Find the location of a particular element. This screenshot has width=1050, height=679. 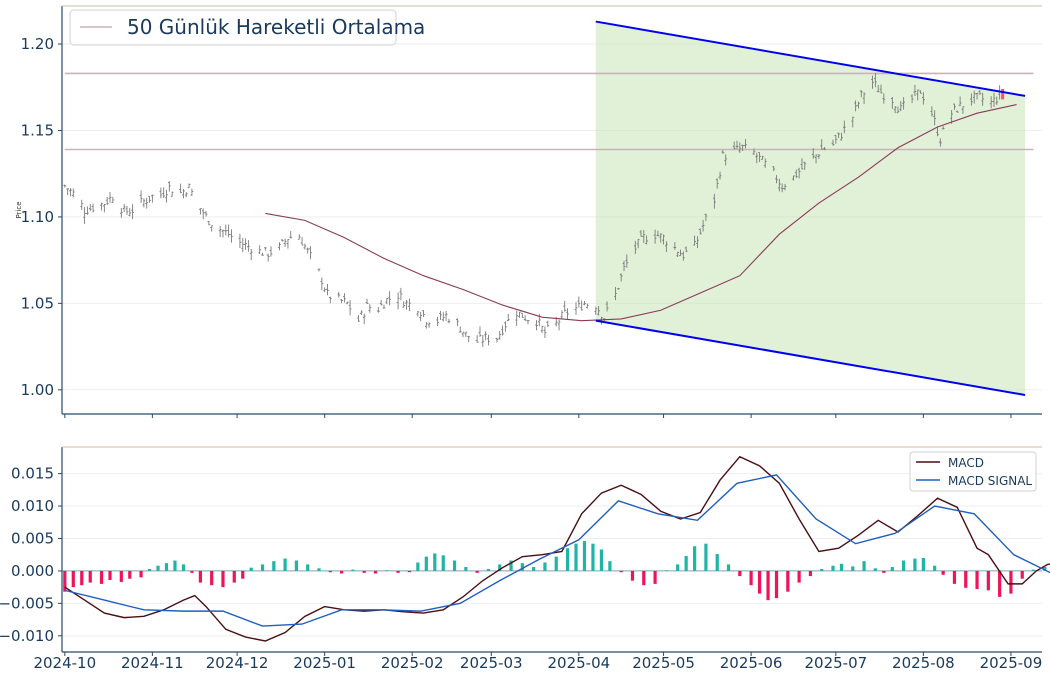

x-tick-label: 2025-06 is located at coordinates (751, 663).